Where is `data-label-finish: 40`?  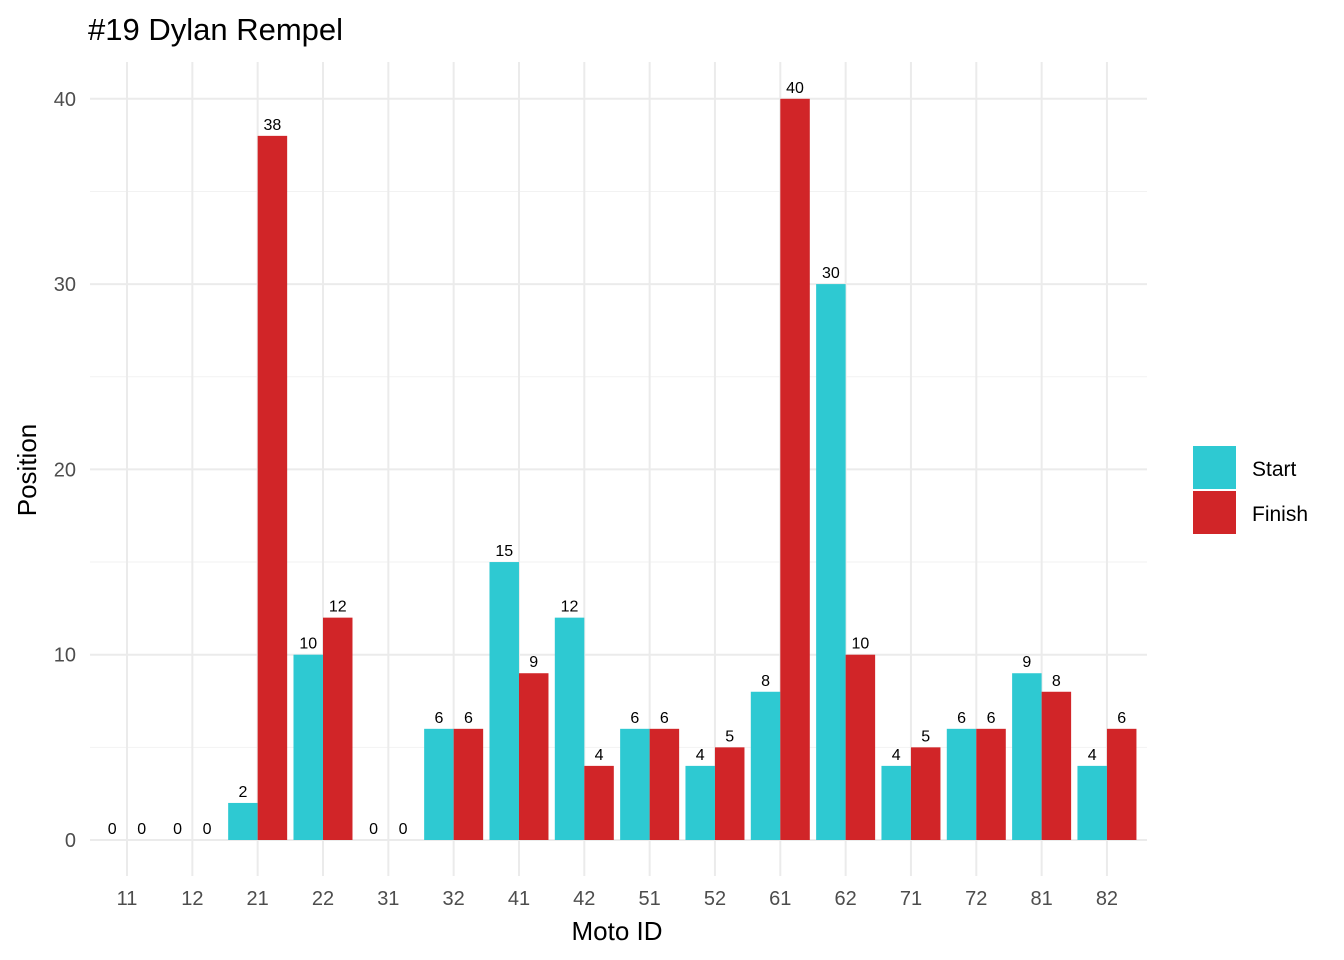 data-label-finish: 40 is located at coordinates (795, 88).